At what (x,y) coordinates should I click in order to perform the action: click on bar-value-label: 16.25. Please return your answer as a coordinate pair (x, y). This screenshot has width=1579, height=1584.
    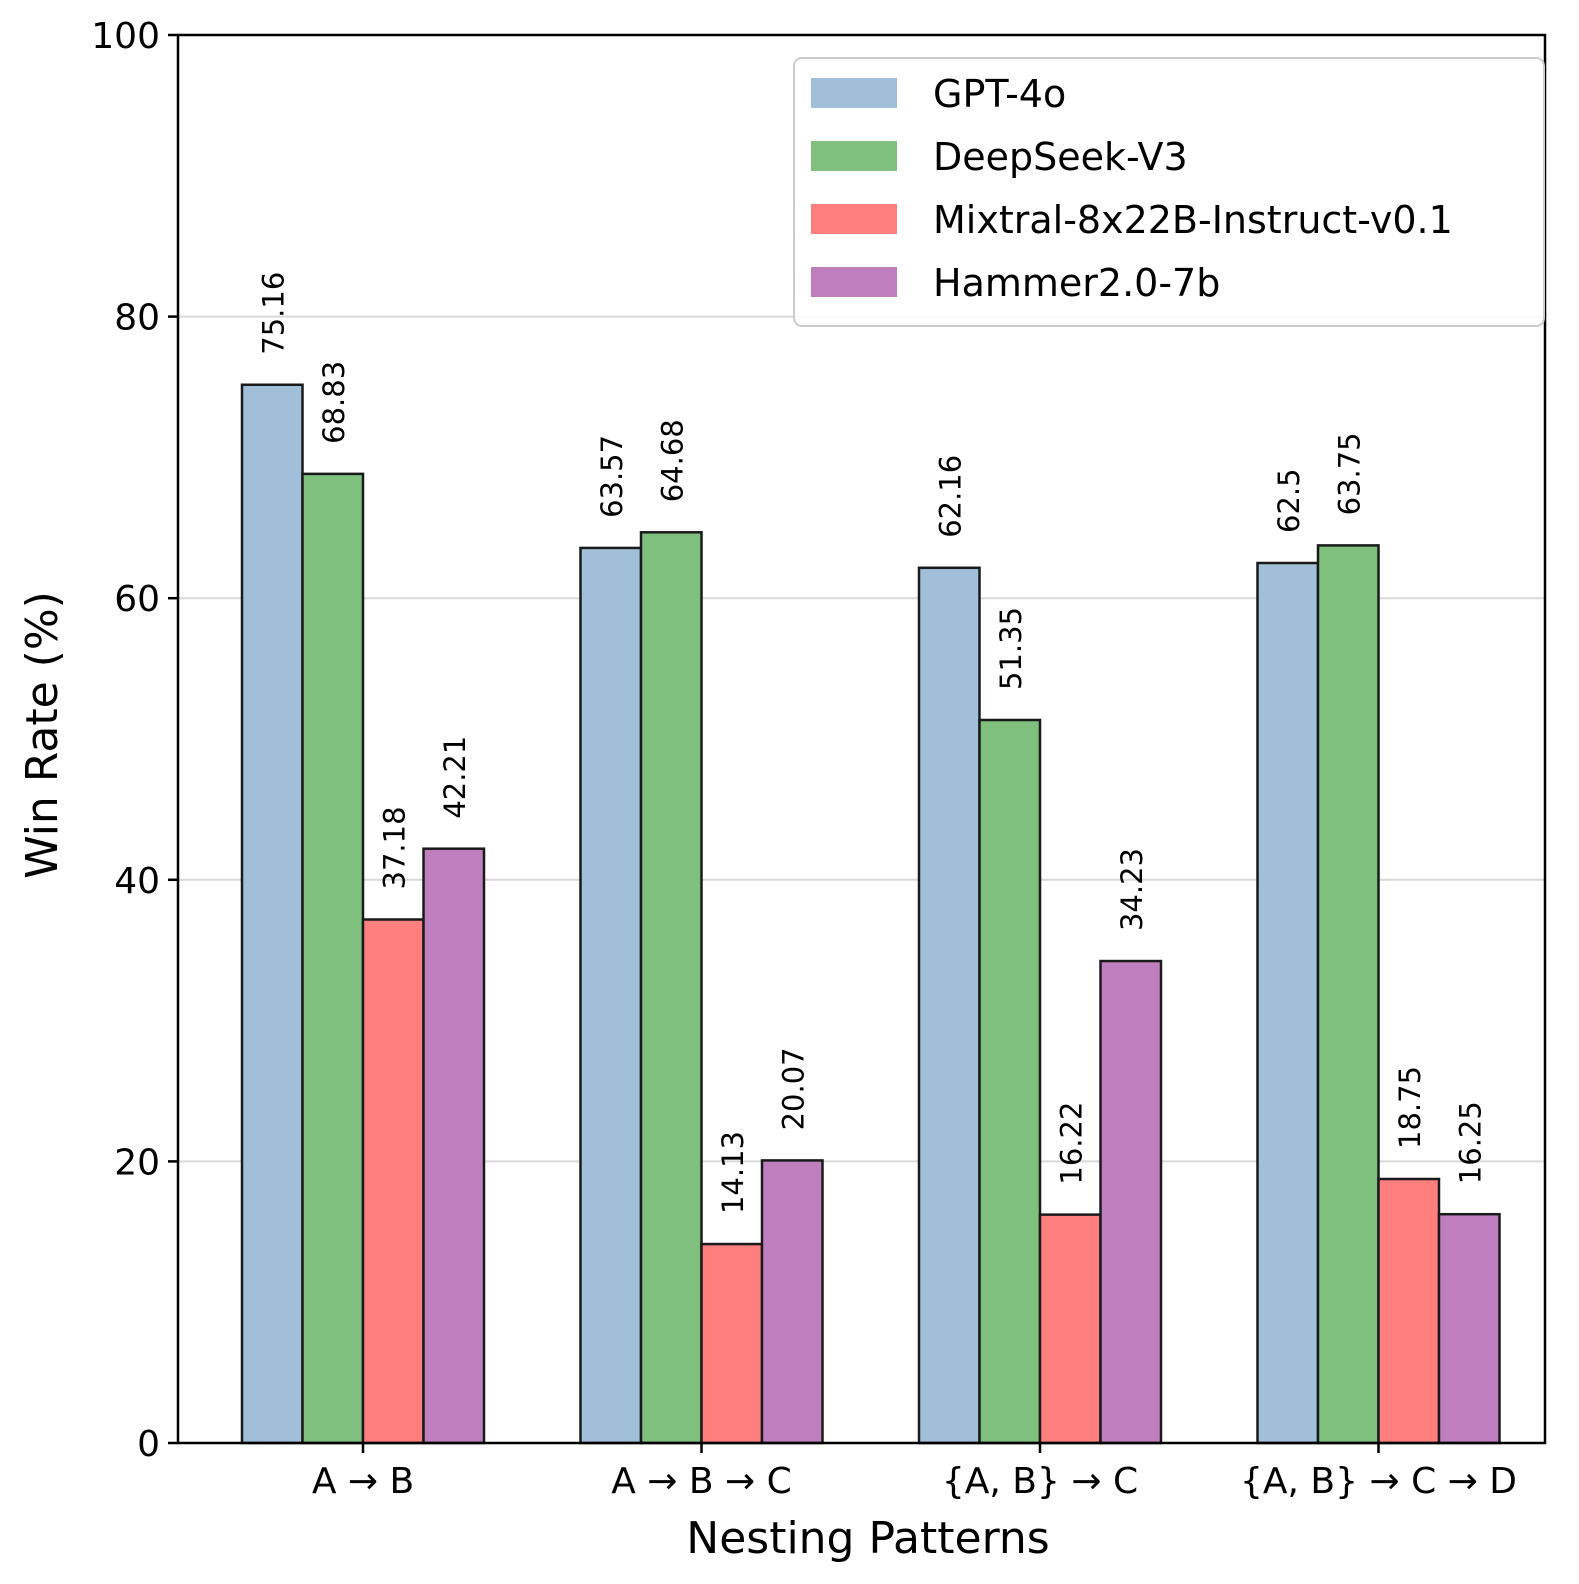
    Looking at the image, I should click on (1470, 1142).